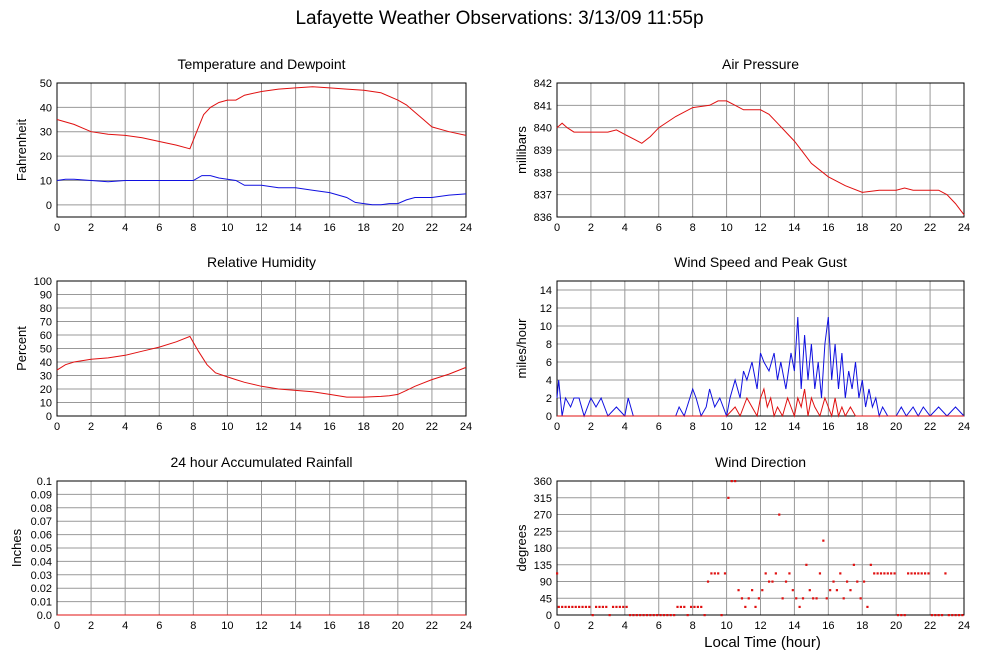 The image size is (999, 659). I want to click on temp-x-tick-label: 18, so click(364, 228).